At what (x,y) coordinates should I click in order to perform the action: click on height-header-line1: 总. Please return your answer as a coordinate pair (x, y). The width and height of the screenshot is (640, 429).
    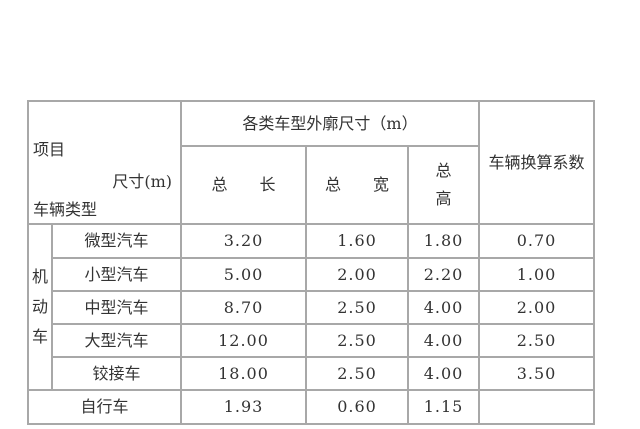
    Looking at the image, I should click on (443, 170).